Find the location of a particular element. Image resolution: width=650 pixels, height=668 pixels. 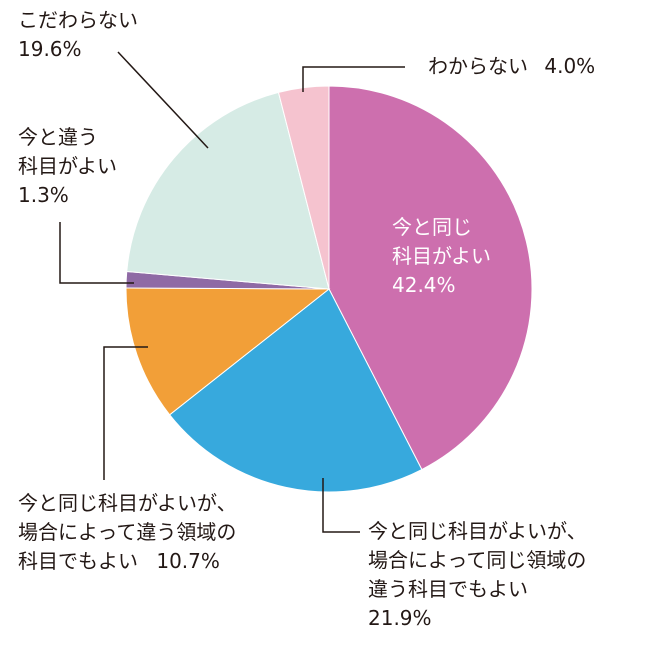

label-onaji-ryouiki-line3: 違う科目でもよい is located at coordinates (448, 589).